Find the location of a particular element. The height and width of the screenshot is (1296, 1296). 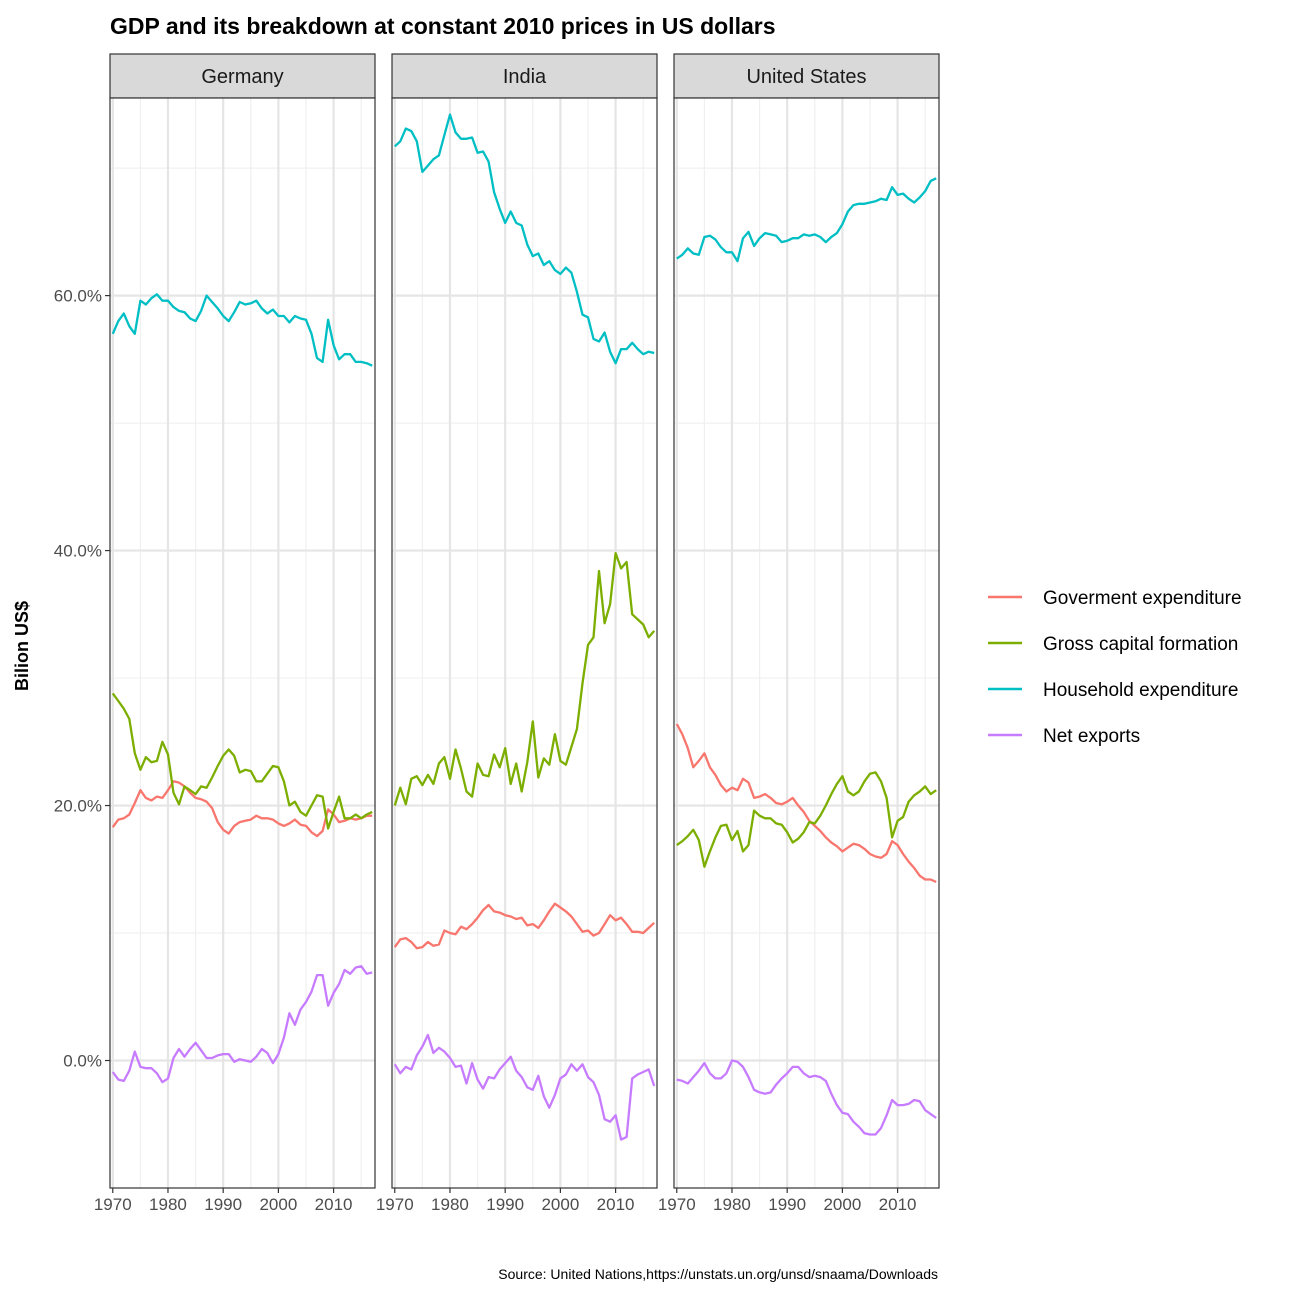

legend-item-goverment-expenditure: Goverment expenditure is located at coordinates (1115, 598).